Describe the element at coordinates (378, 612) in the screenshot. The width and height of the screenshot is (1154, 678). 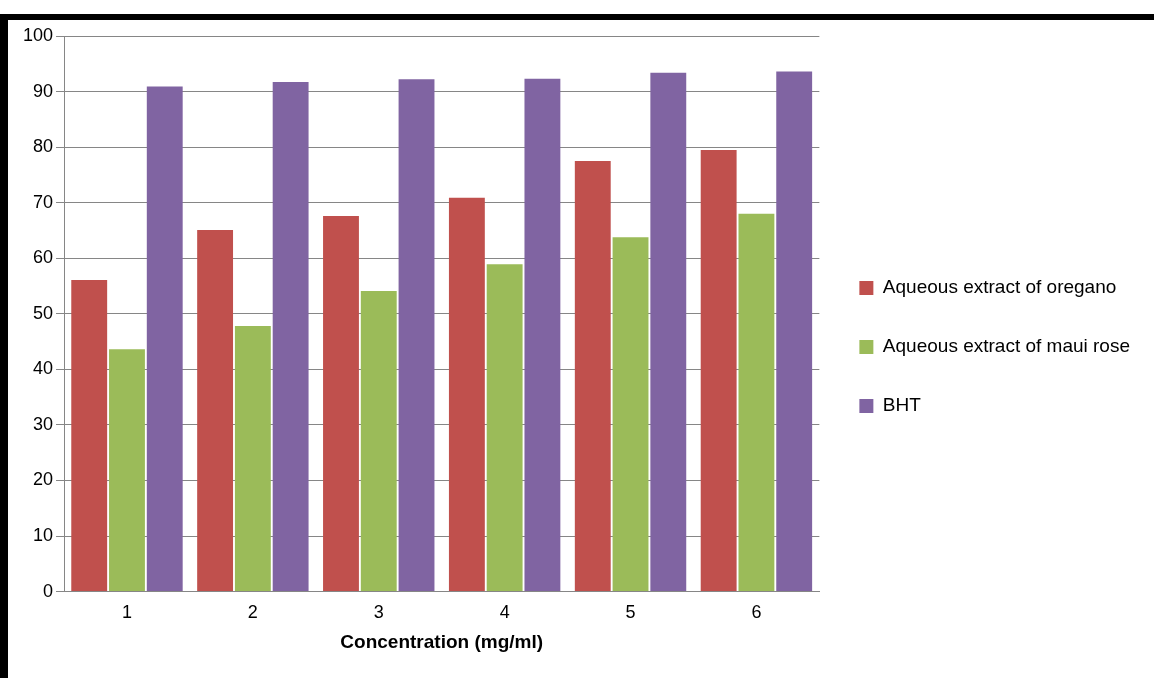
I see `x-tick-label: 3` at that location.